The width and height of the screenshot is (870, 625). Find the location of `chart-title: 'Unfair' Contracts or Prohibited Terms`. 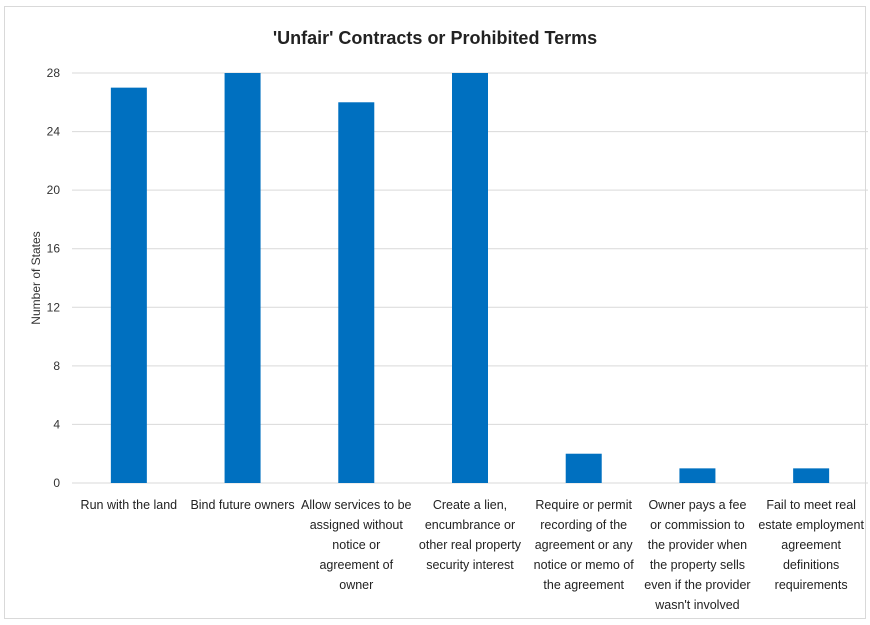

chart-title: 'Unfair' Contracts or Prohibited Terms is located at coordinates (435, 38).